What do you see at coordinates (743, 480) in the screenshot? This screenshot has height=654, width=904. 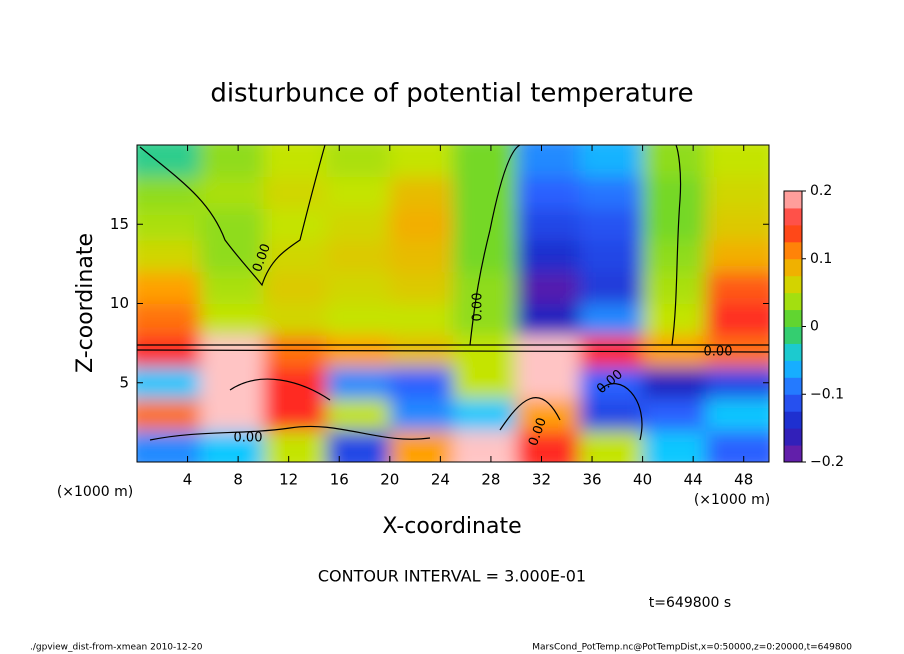 I see `x-tick-label: 48` at bounding box center [743, 480].